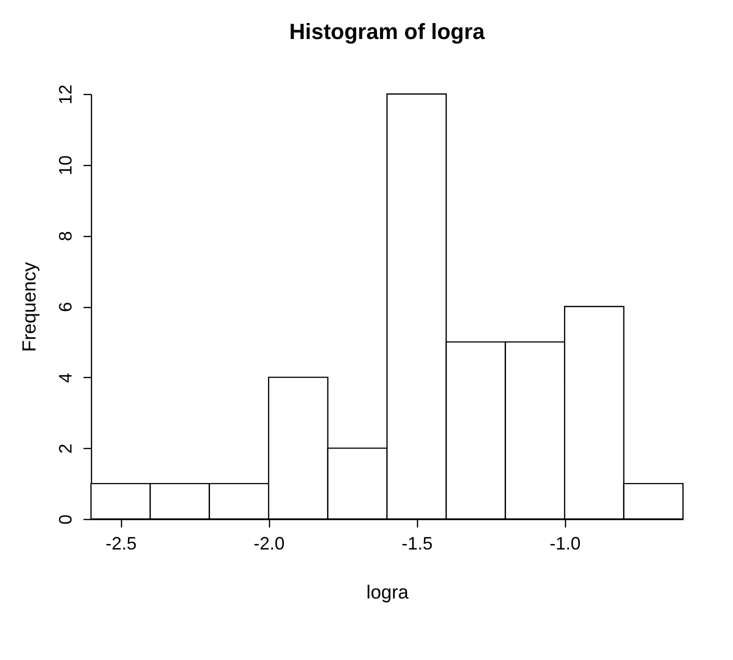 The height and width of the screenshot is (660, 733). Describe the element at coordinates (121, 544) in the screenshot. I see `x-tick-label: -2.5` at that location.